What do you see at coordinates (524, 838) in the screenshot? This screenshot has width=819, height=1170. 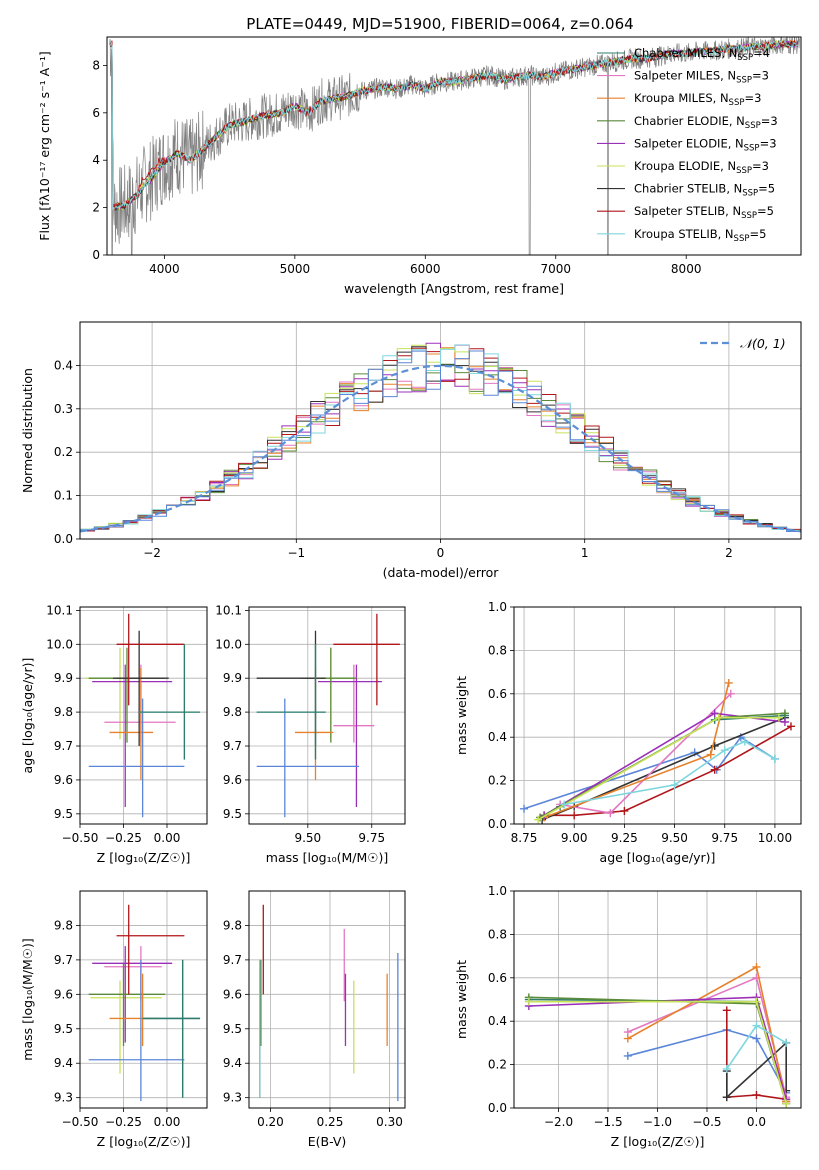 I see `x-tick-label: 8.75` at bounding box center [524, 838].